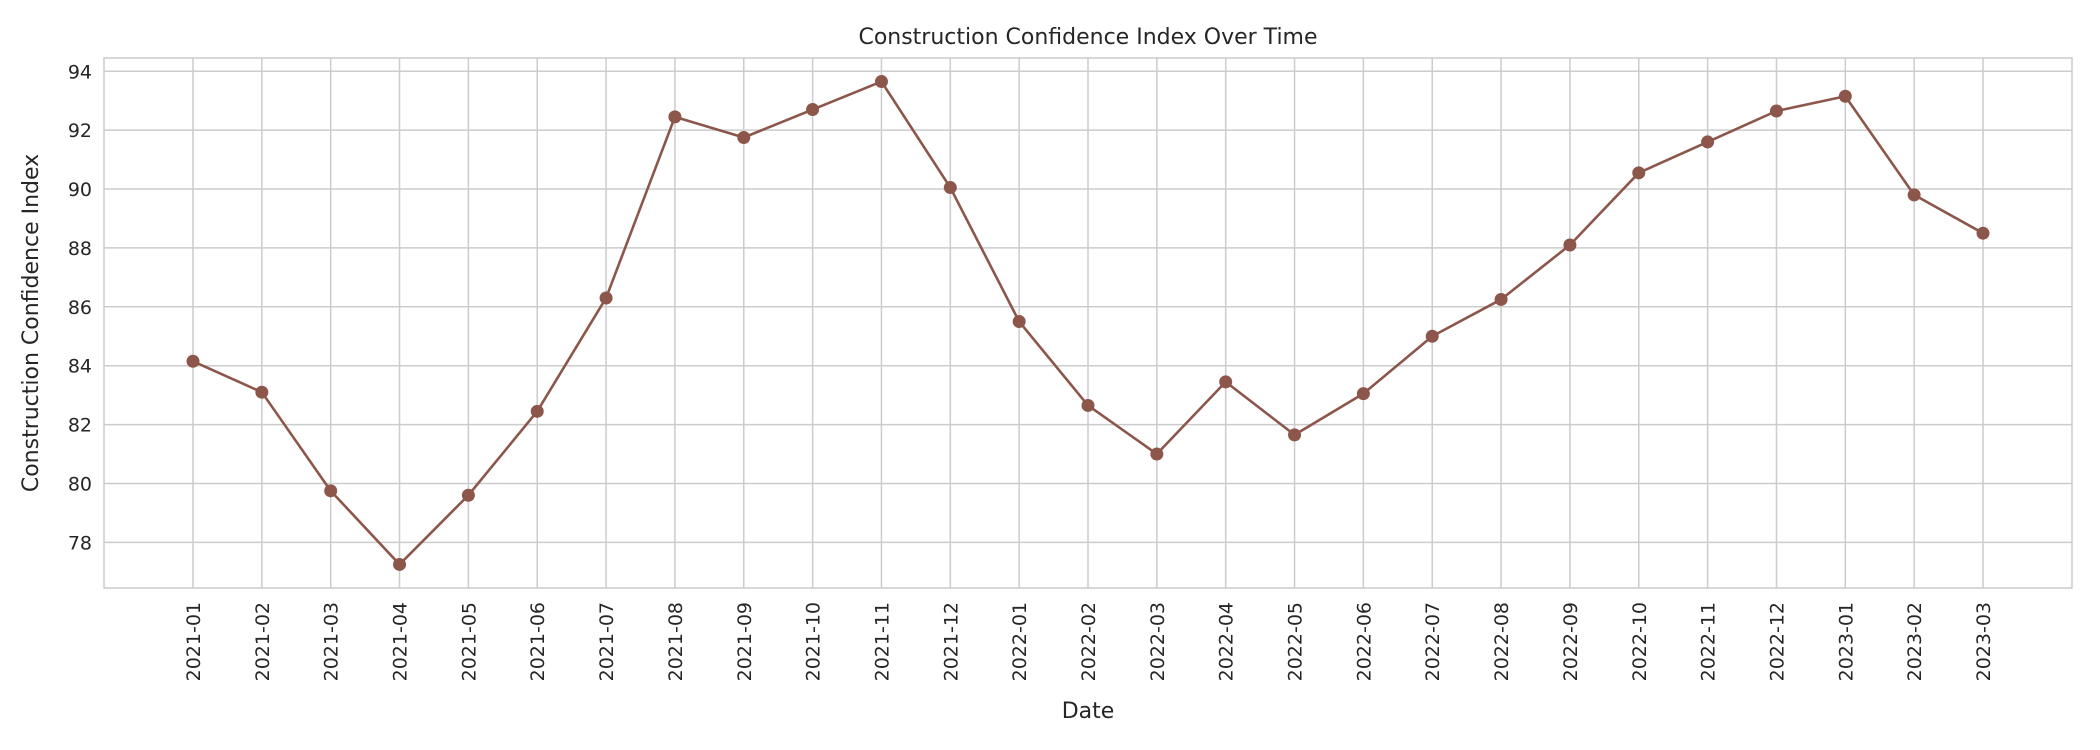 The image size is (2100, 750). I want to click on chart-title: Construction Confidence Index Over Time, so click(1087, 37).